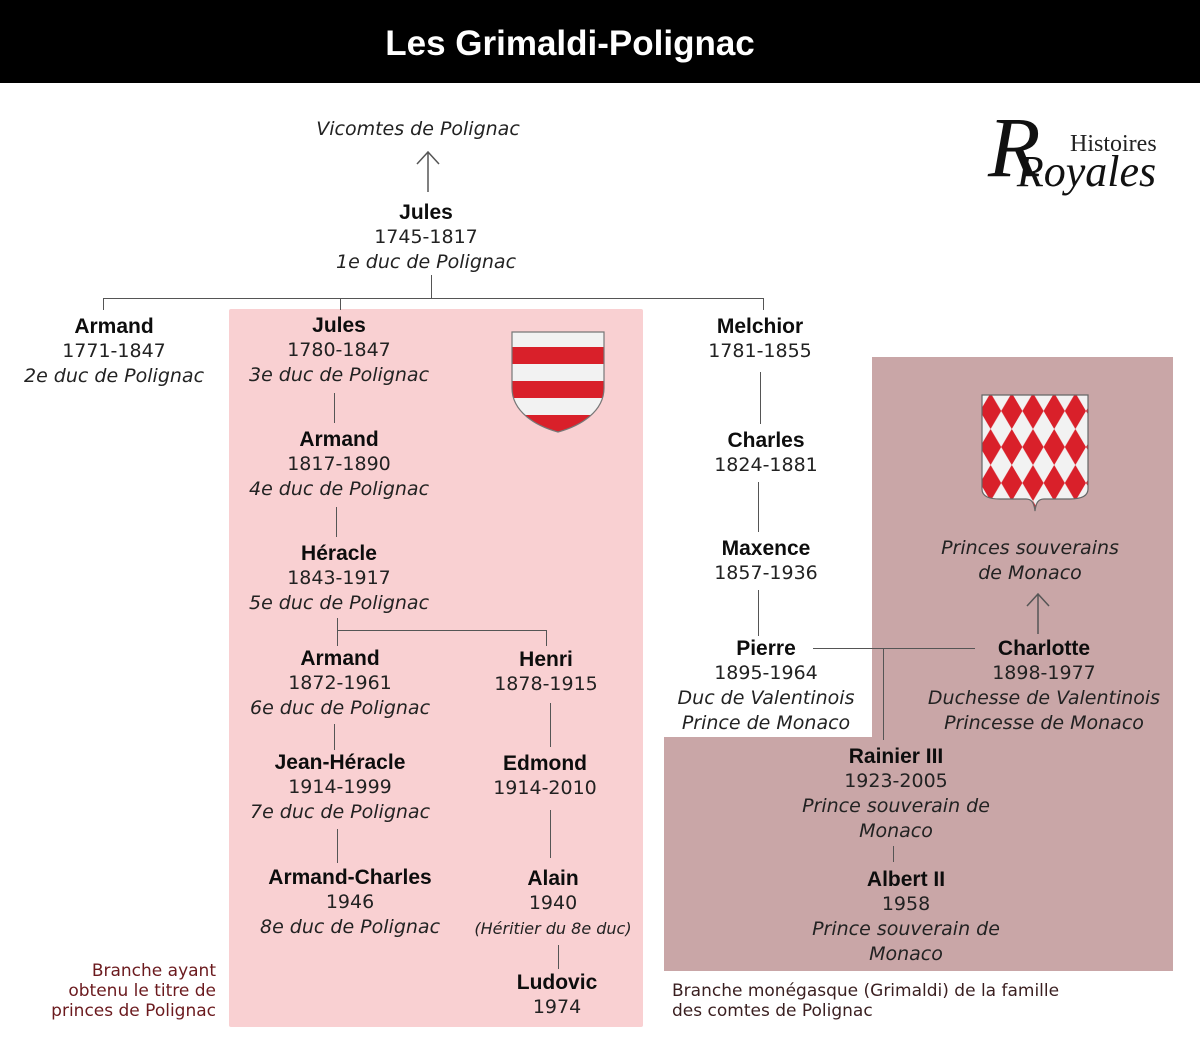  I want to click on person-name: Rainier III, so click(896, 756).